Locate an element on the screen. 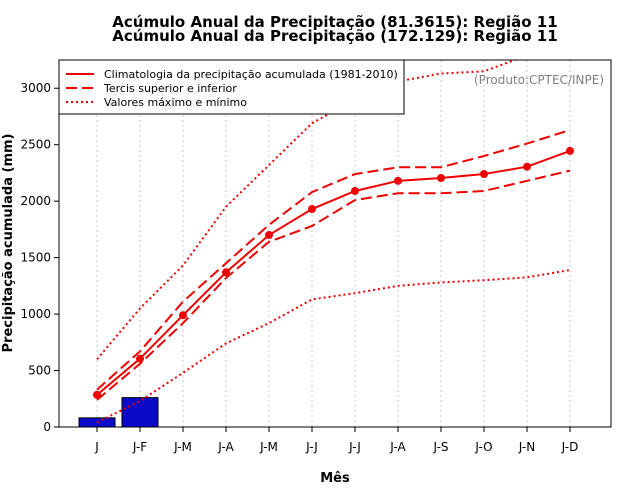 The height and width of the screenshot is (500, 640). x-tick-label: J-D is located at coordinates (570, 447).